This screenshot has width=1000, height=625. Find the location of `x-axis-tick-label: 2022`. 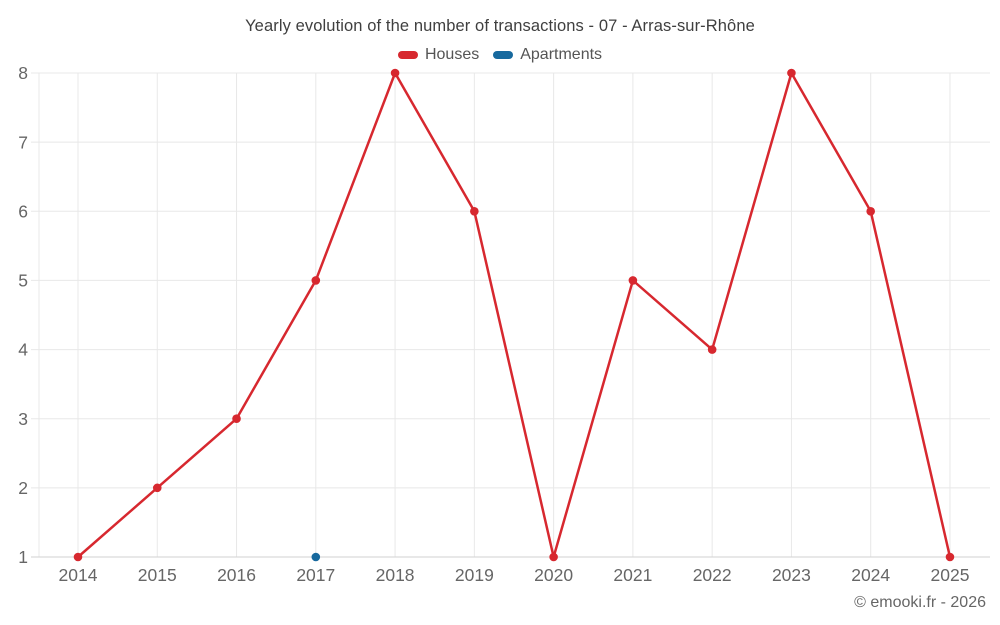

x-axis-tick-label: 2022 is located at coordinates (712, 575).